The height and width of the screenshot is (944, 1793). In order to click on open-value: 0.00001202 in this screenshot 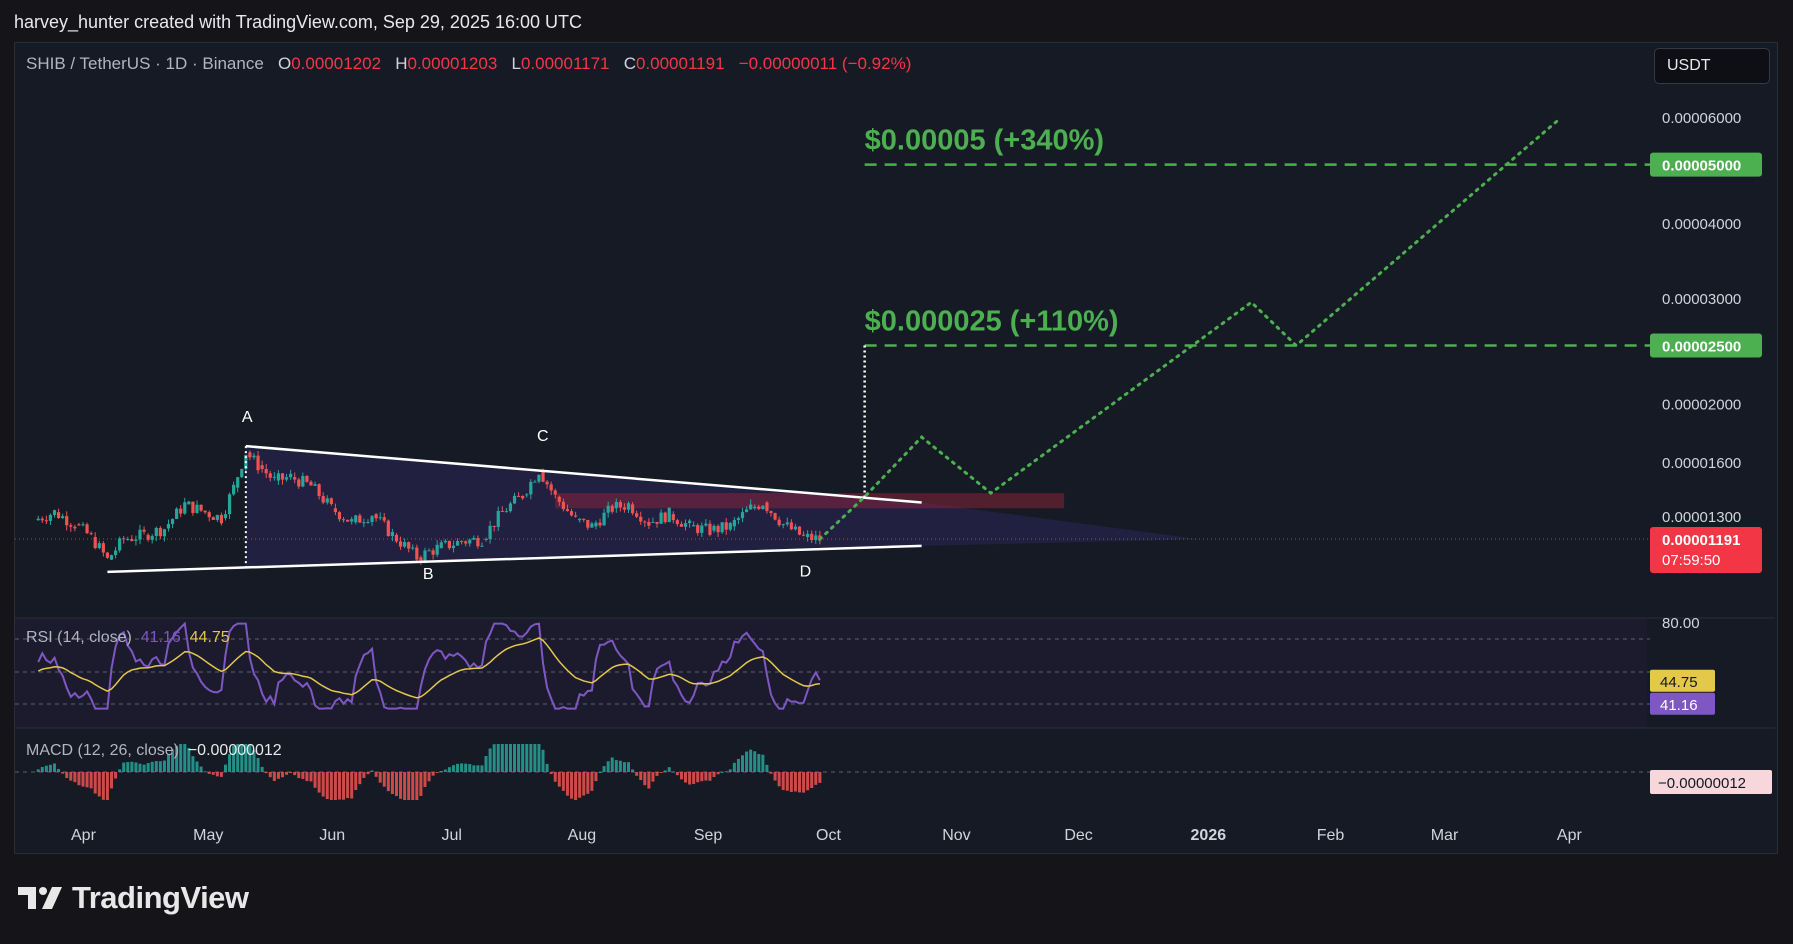, I will do `click(336, 63)`.